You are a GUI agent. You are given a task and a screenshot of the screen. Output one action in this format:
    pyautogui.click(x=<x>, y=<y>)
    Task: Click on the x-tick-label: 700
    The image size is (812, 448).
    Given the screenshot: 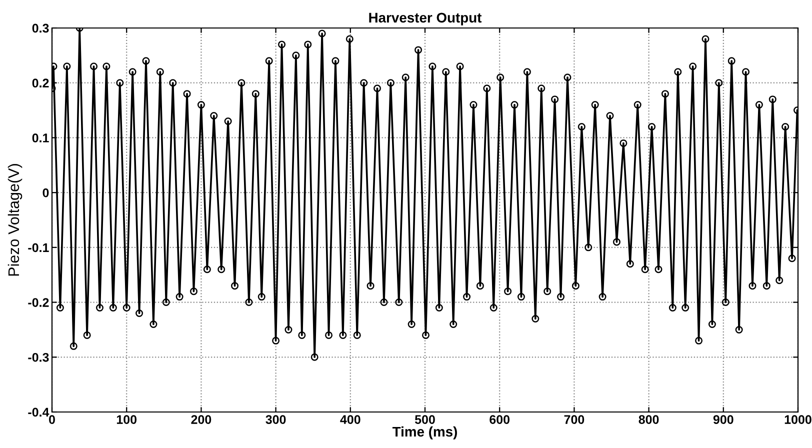 What is the action you would take?
    pyautogui.click(x=574, y=419)
    